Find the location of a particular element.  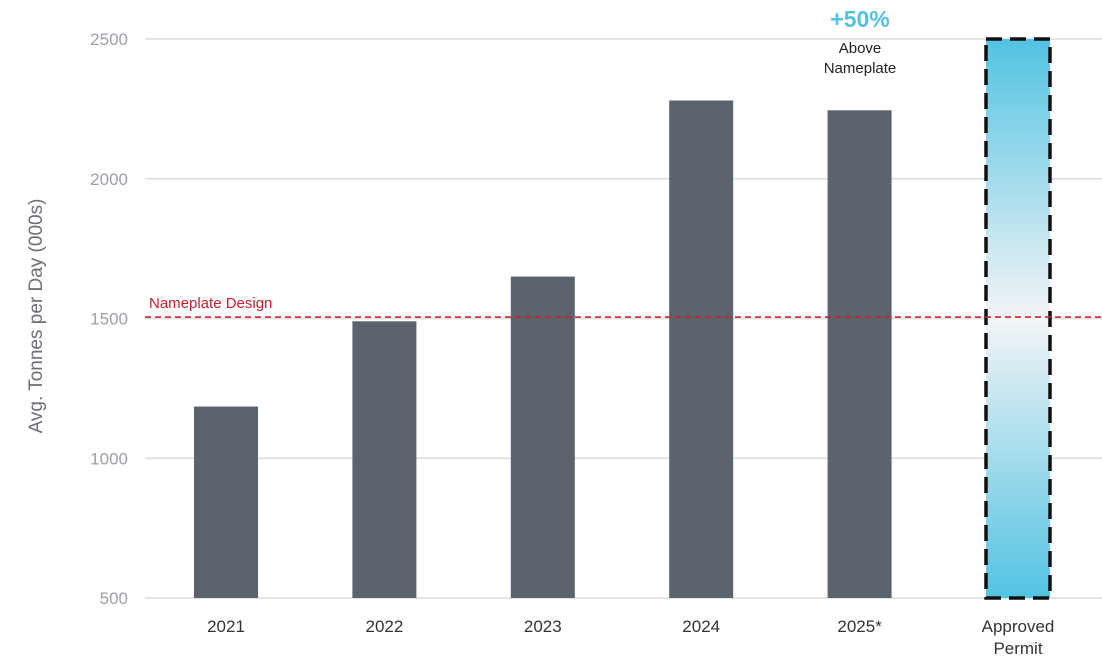

y-tick-label: 2500 is located at coordinates (109, 39).